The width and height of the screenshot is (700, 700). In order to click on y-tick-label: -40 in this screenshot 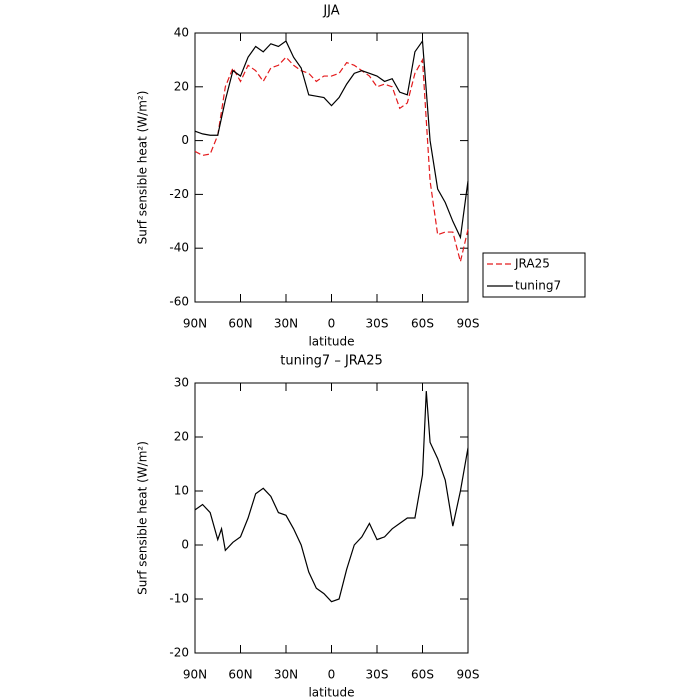, I will do `click(179, 248)`.